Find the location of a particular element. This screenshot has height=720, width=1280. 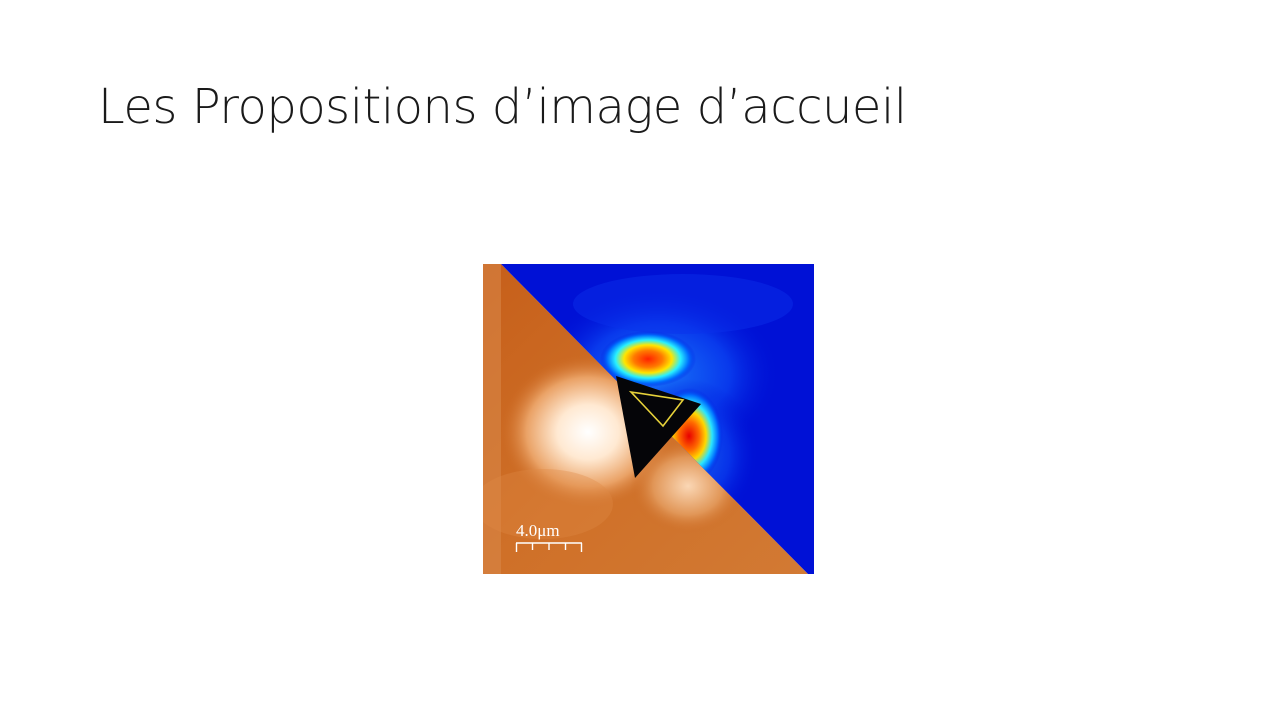

slide-title: Les Propositions d’image d’accueil is located at coordinates (502, 107).